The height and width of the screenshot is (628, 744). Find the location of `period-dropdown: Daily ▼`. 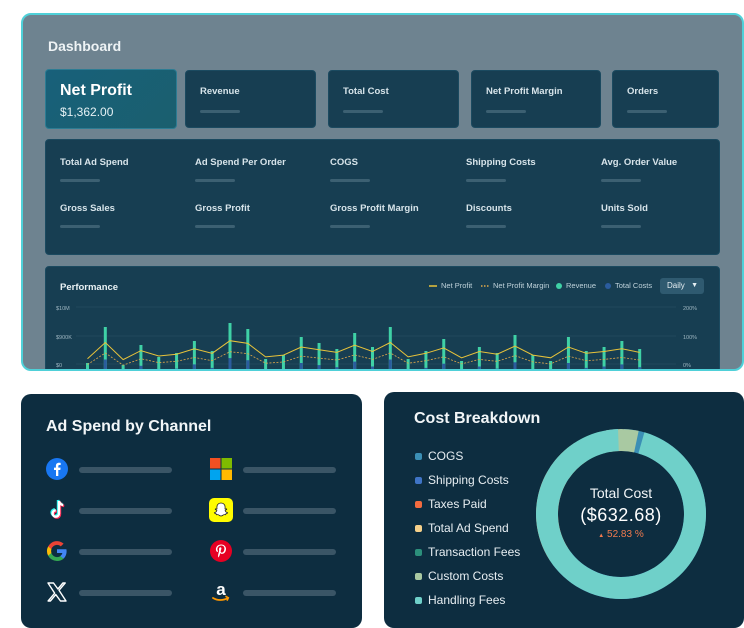

period-dropdown: Daily ▼ is located at coordinates (682, 286).